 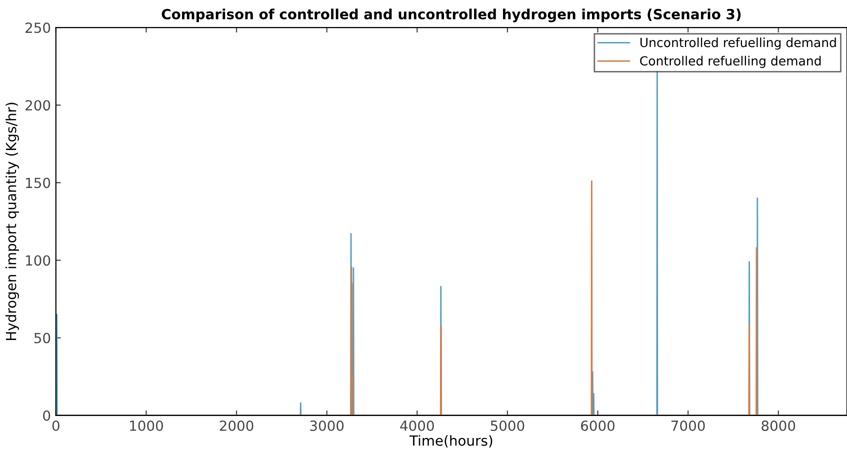 I want to click on x-tick-label: 2000, so click(x=237, y=426).